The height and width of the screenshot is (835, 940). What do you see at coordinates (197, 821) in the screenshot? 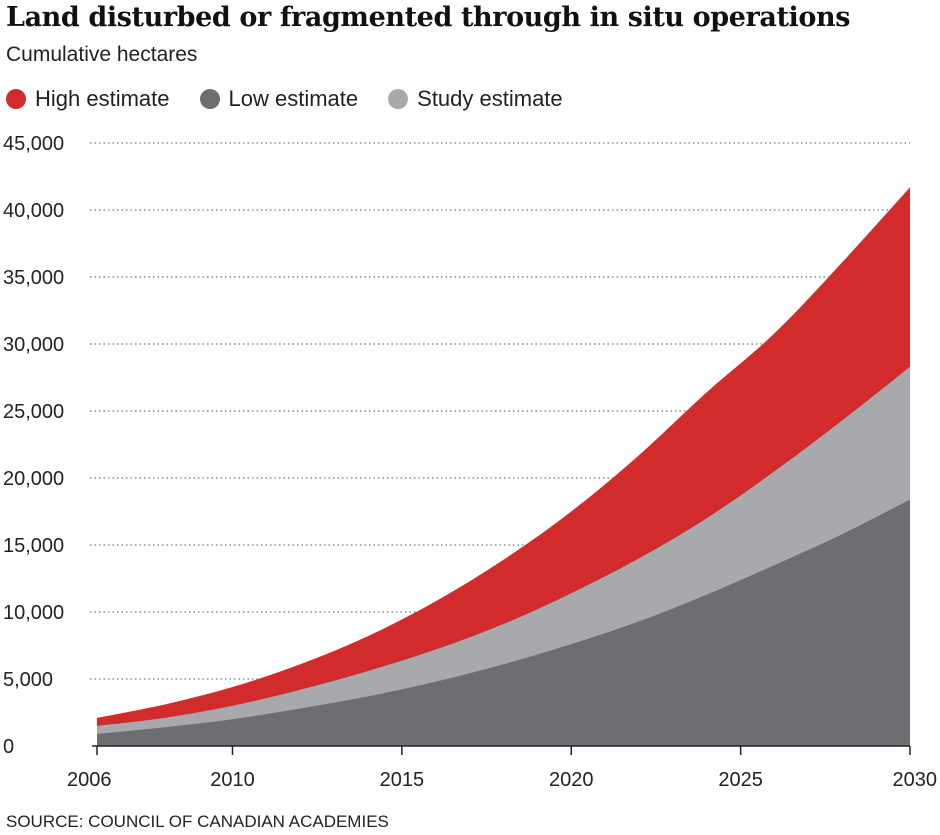
I see `chart-source: SOURCE: COUNCIL OF CANADIAN ACADEMIES` at bounding box center [197, 821].